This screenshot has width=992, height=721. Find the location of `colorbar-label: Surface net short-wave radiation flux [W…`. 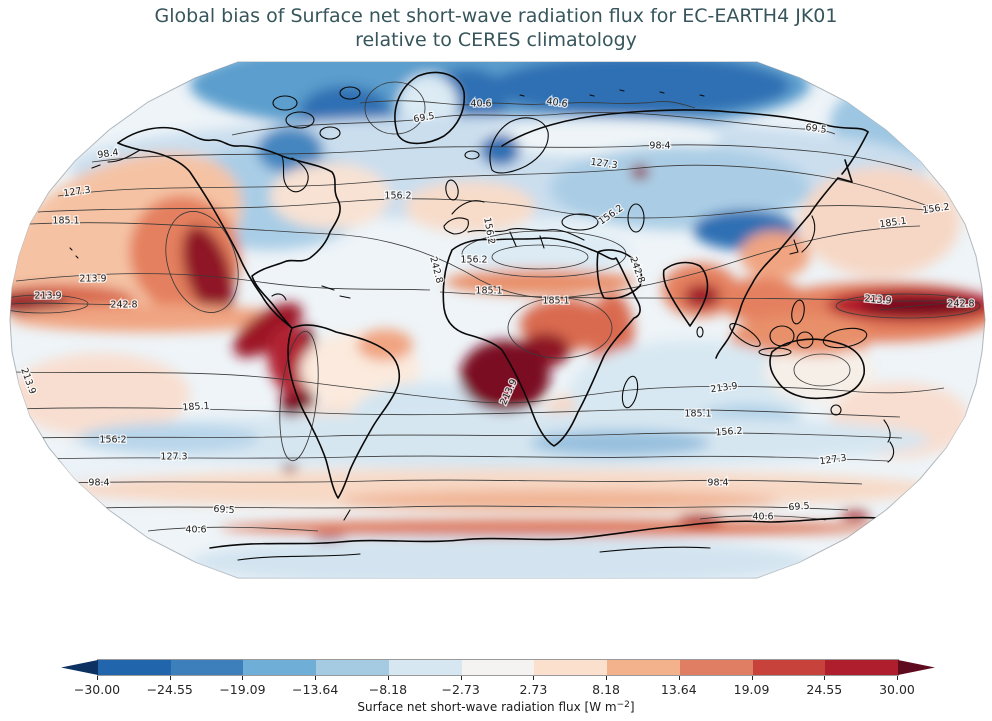

colorbar-label: Surface net short-wave radiation flux [W… is located at coordinates (496, 707).